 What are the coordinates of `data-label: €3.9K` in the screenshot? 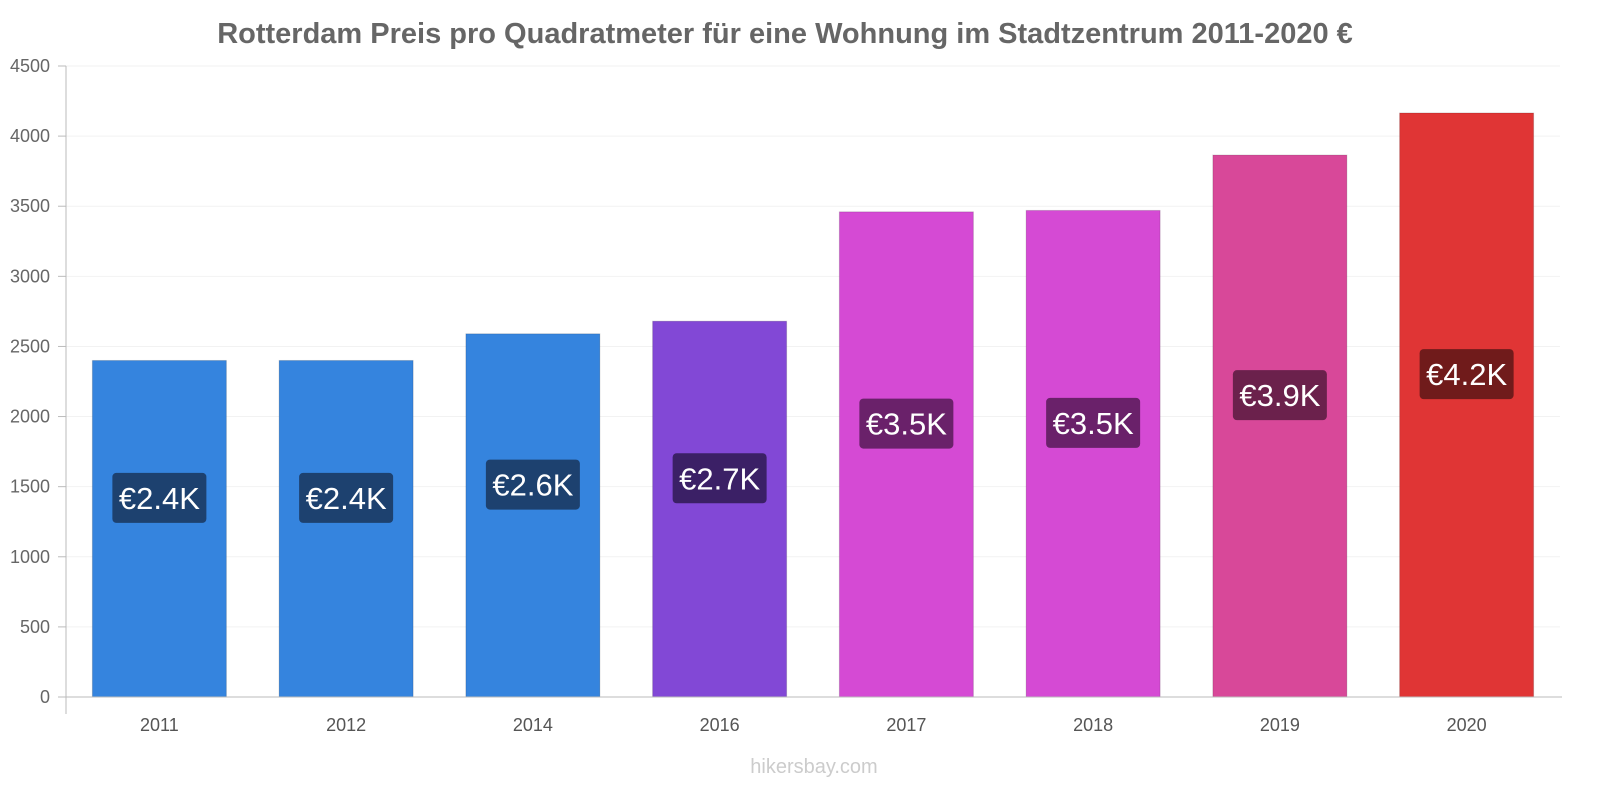 It's located at (1279, 395).